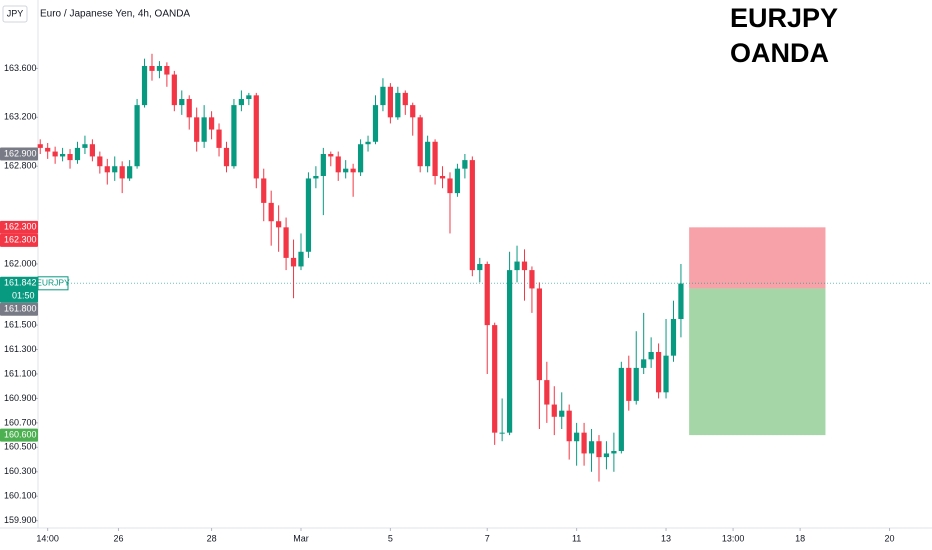  I want to click on y-tick-label: 160.300, so click(20, 471).